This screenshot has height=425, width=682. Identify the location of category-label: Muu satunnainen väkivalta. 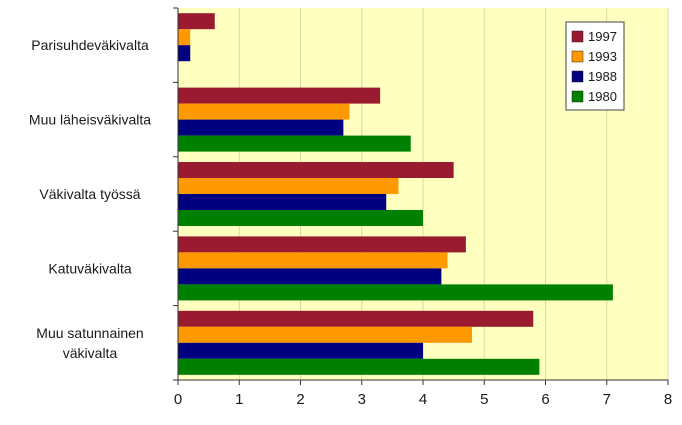
(89, 343).